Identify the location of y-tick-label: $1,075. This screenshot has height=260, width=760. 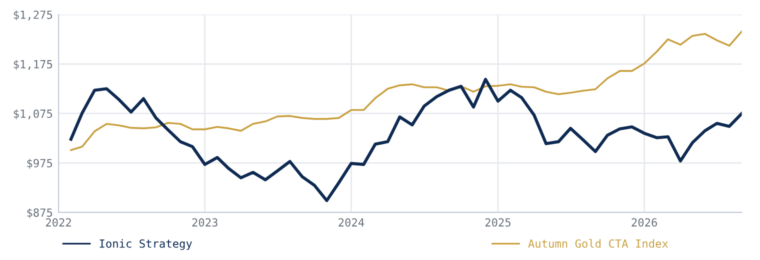
(33, 114).